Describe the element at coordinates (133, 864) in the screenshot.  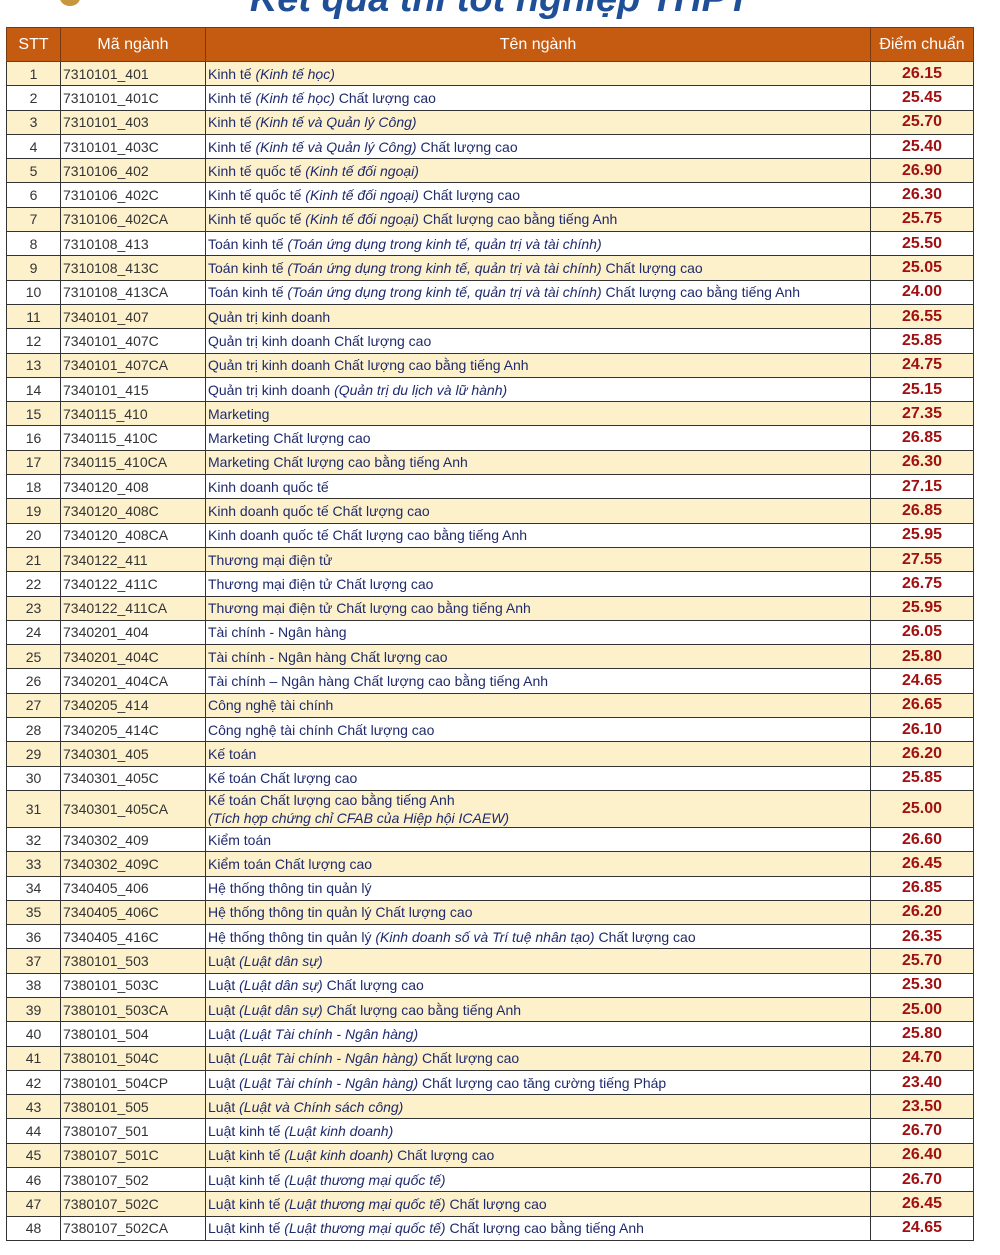
I see `row-major-code: 7340302_409C` at that location.